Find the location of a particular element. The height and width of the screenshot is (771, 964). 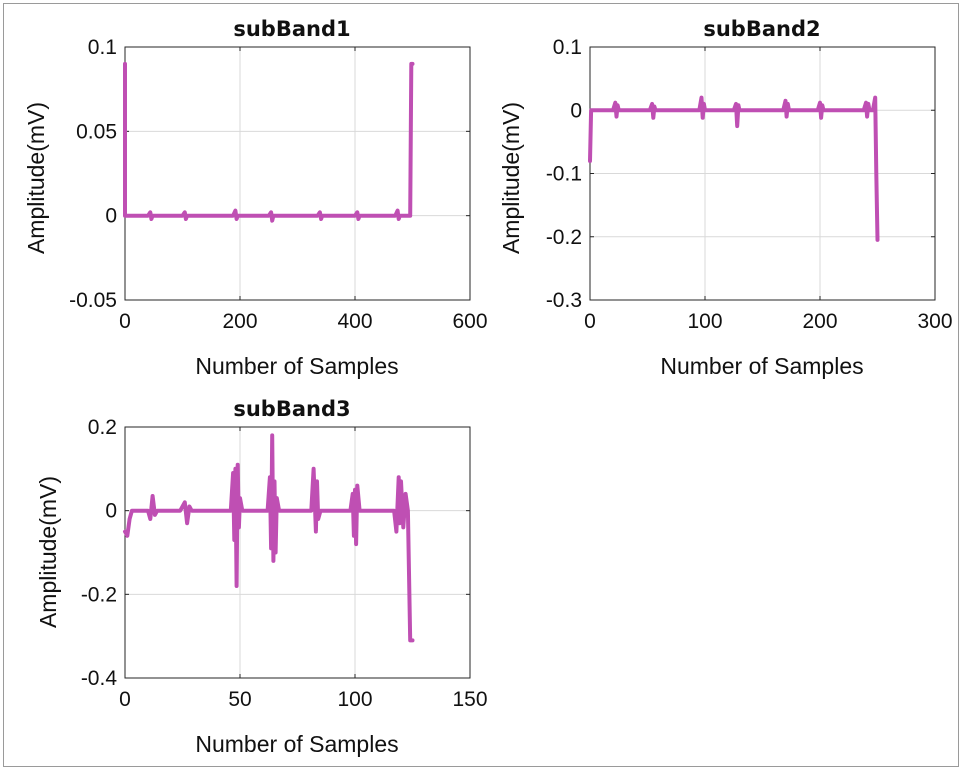

subplot-2-xlabel: Number of Samples is located at coordinates (761, 366).